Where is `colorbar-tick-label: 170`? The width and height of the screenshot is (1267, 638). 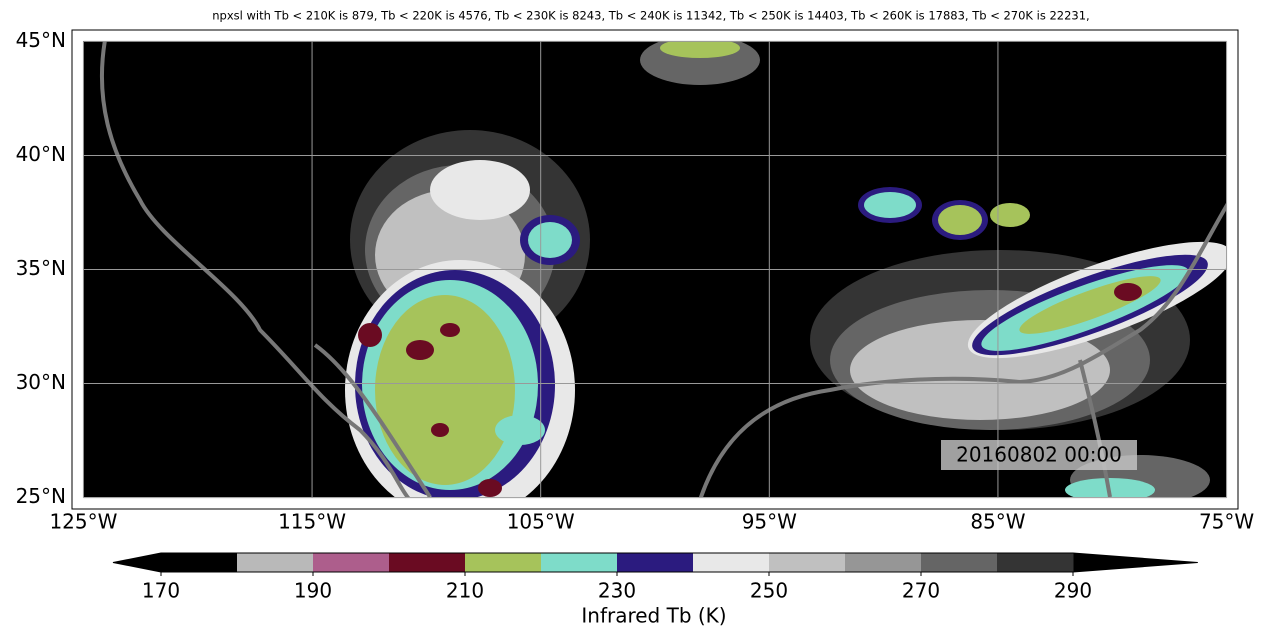 colorbar-tick-label: 170 is located at coordinates (161, 591).